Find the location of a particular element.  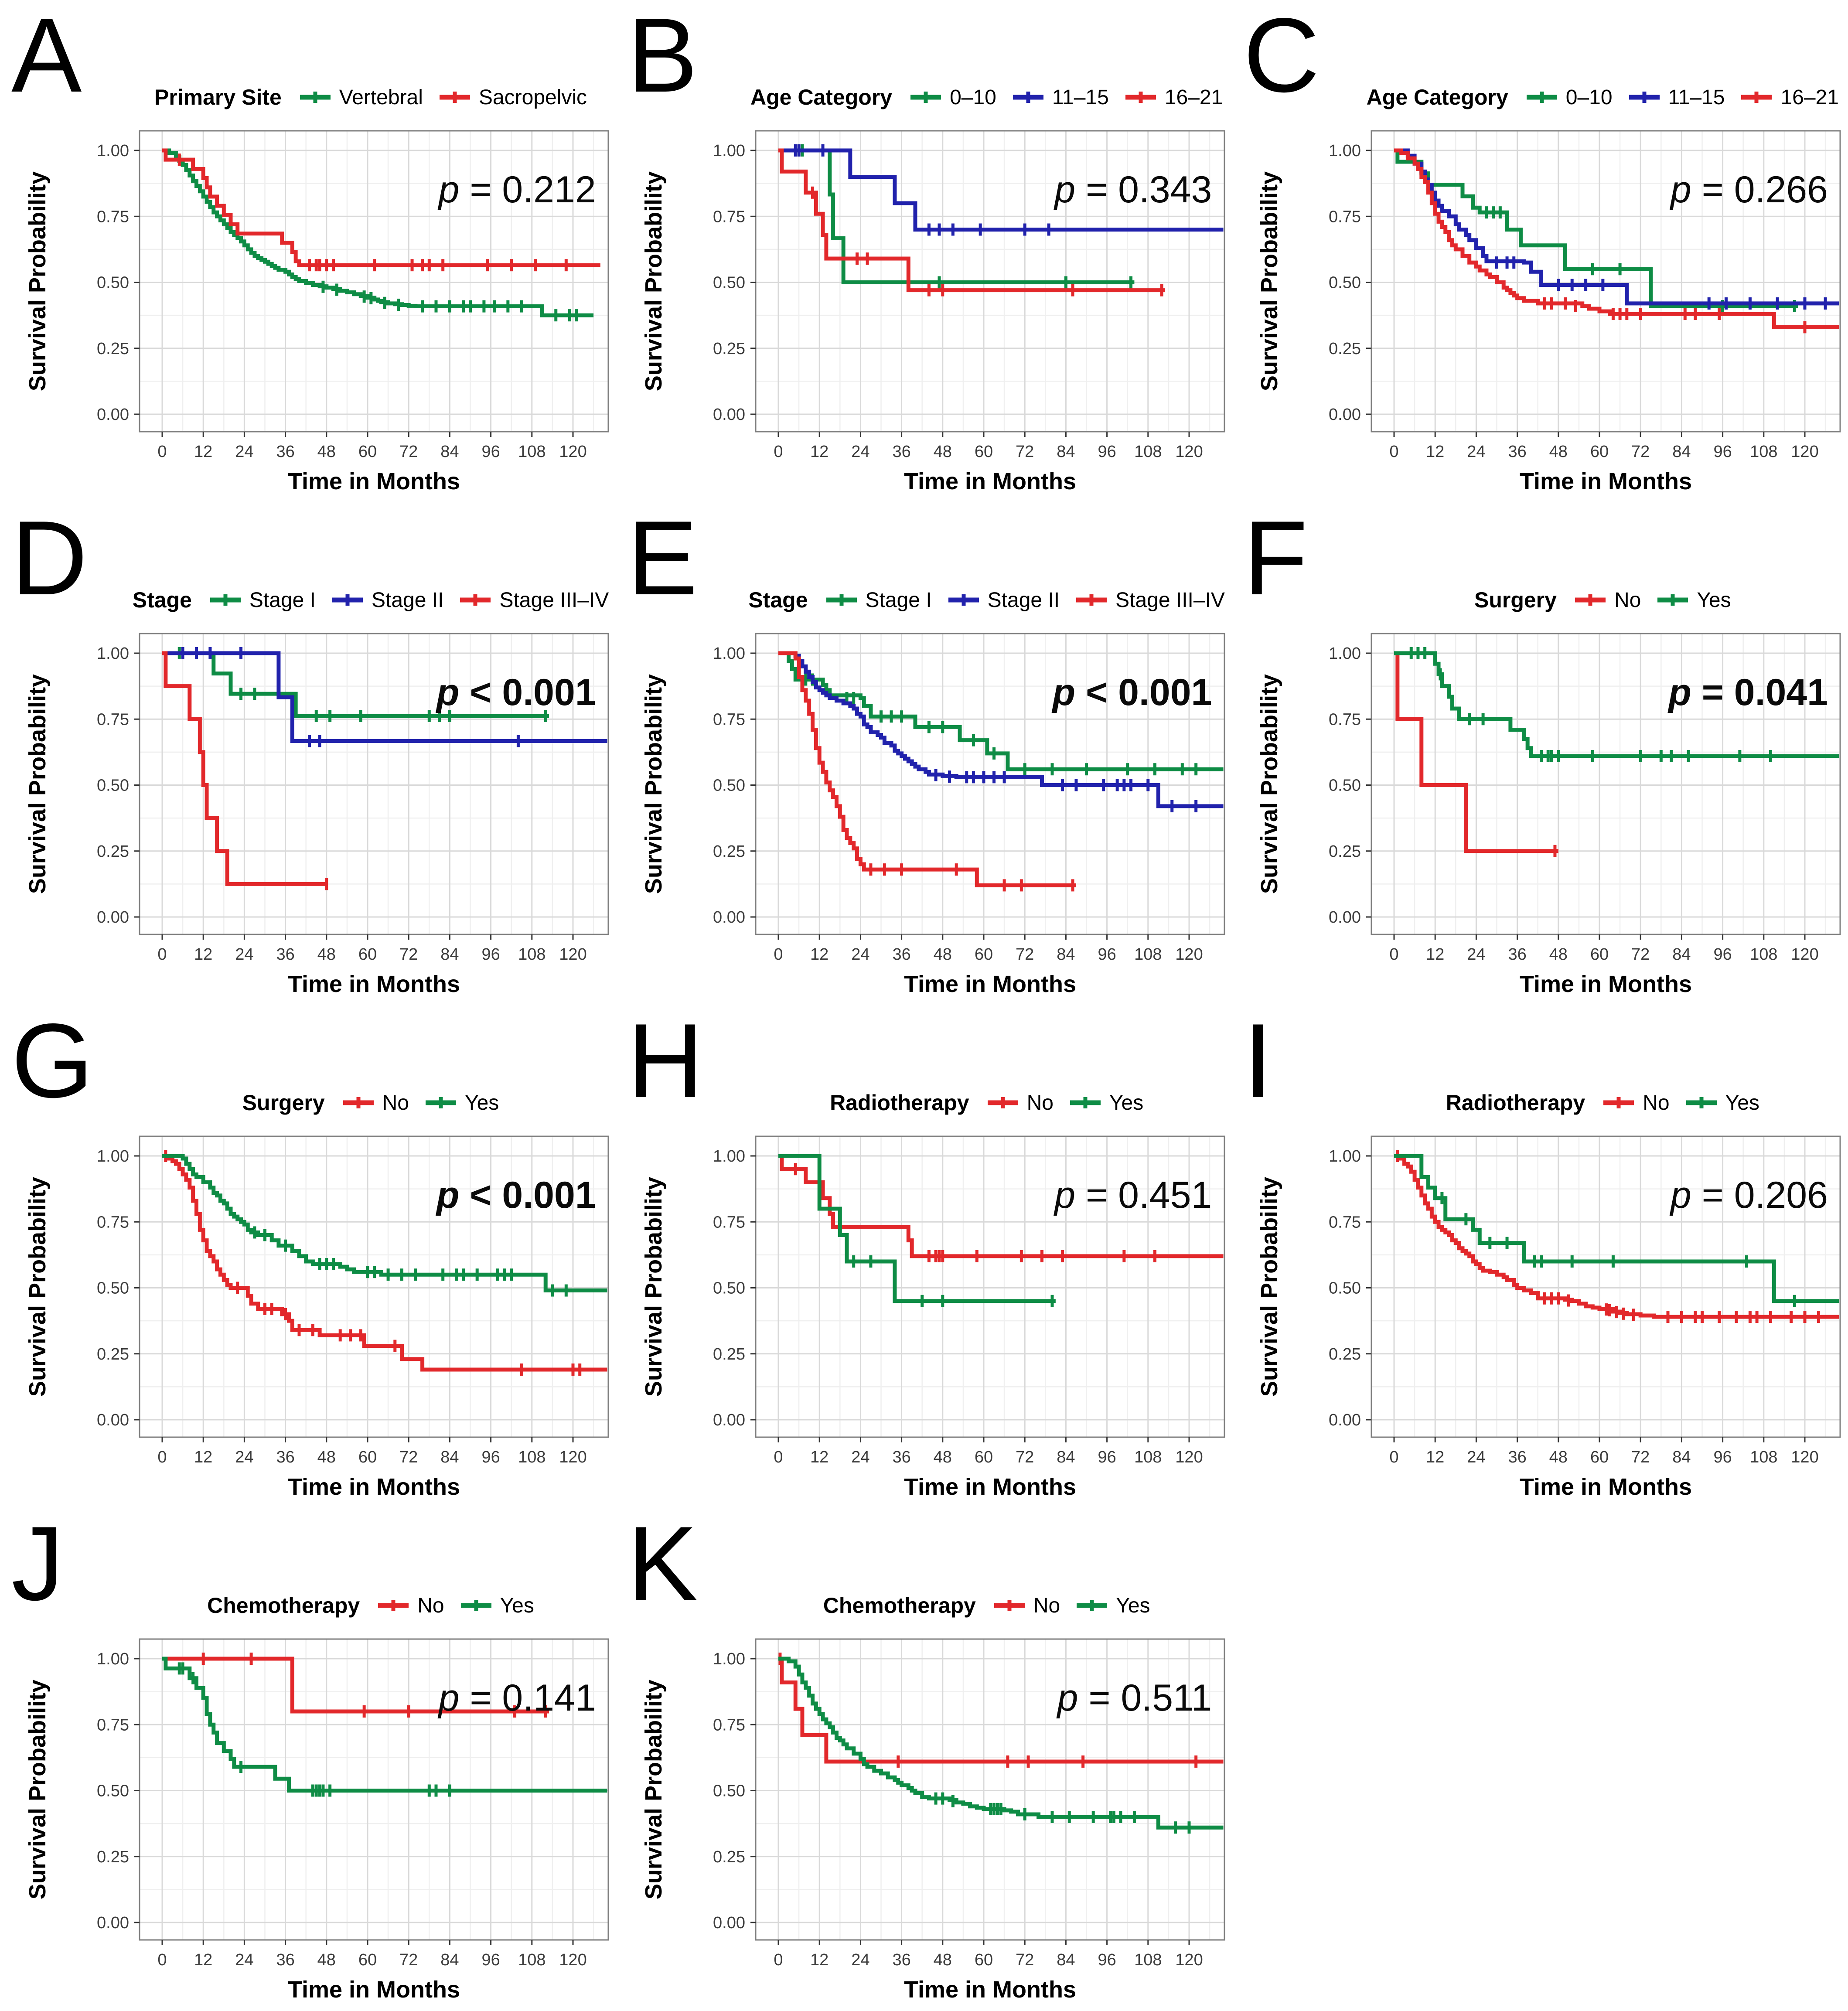

legend-label: Stage III–IV is located at coordinates (554, 600).